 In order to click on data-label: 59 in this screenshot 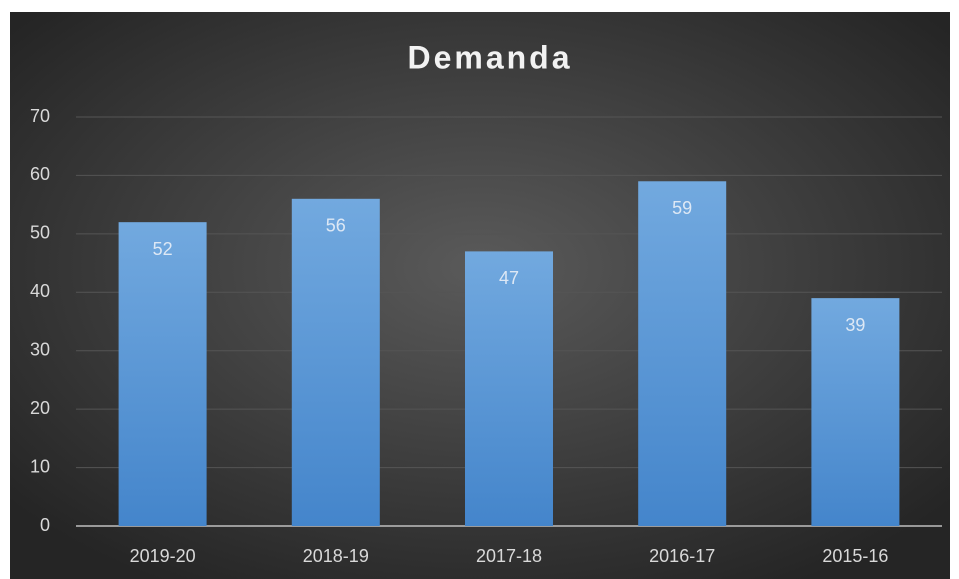, I will do `click(682, 208)`.